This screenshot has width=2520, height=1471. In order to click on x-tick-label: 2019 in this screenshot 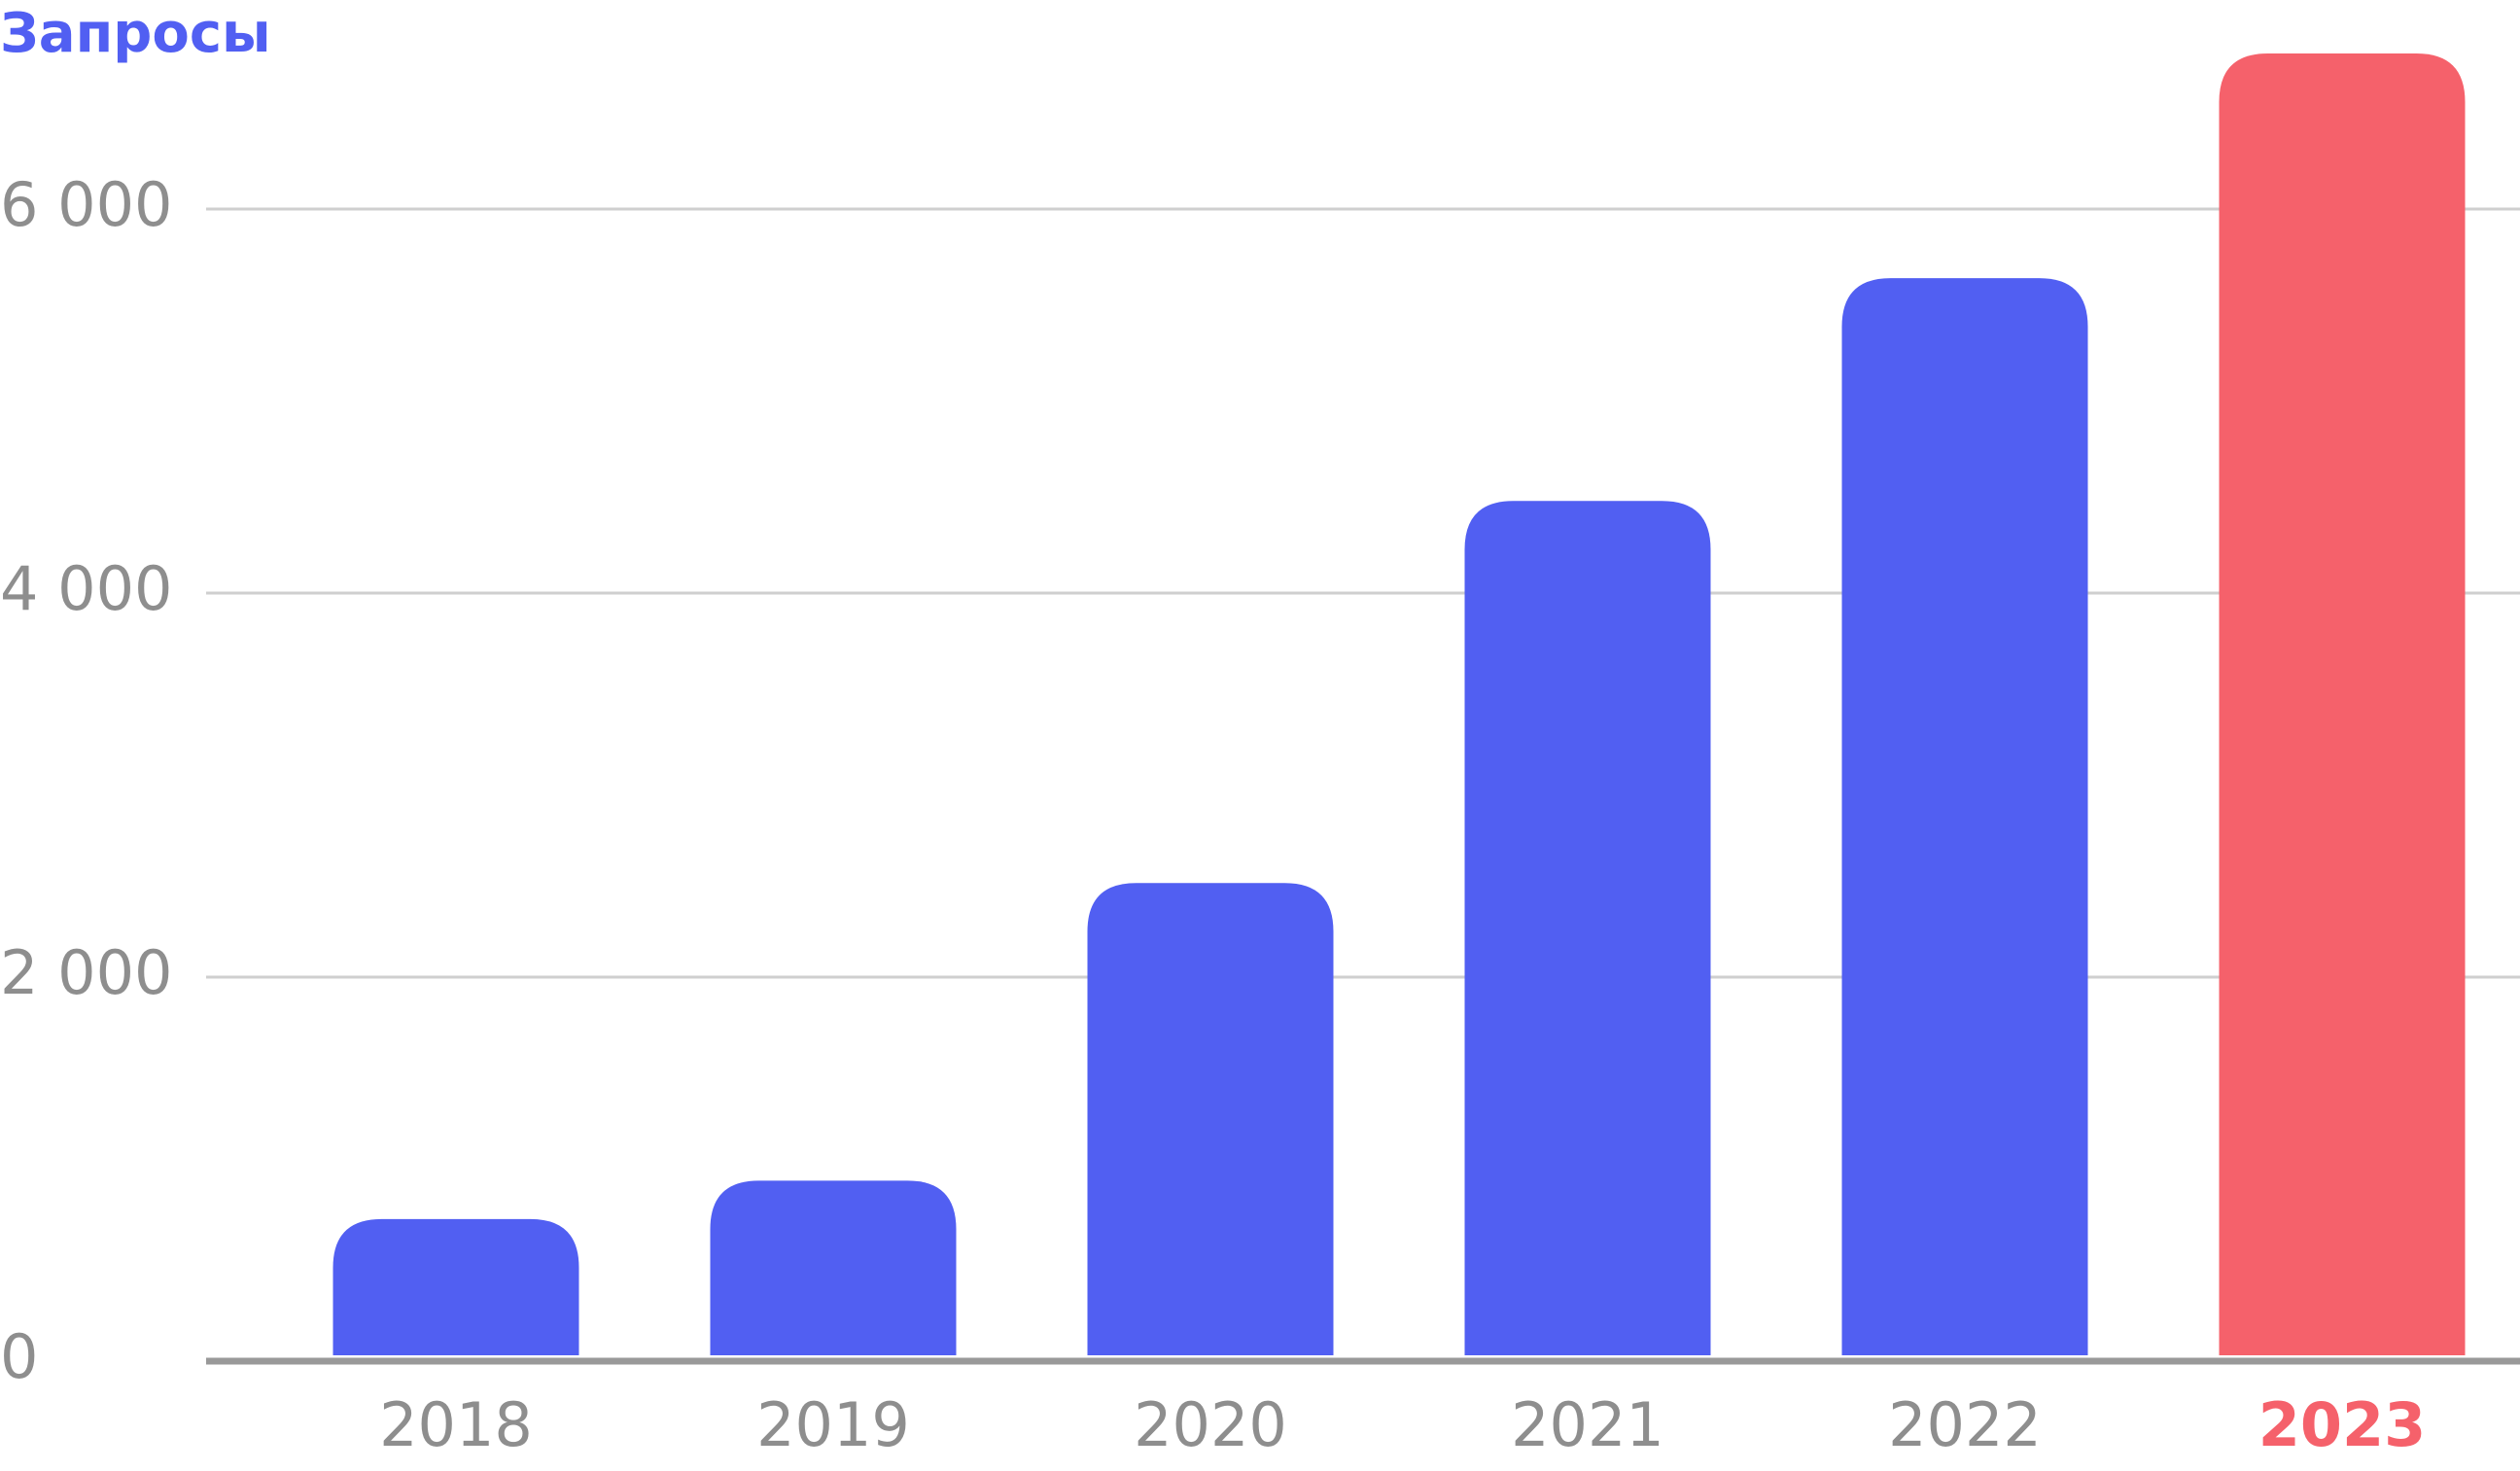, I will do `click(833, 1424)`.